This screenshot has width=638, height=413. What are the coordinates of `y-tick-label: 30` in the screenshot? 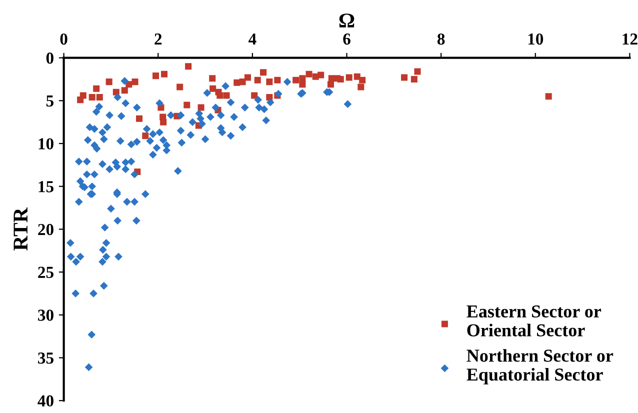 It's located at (46, 315).